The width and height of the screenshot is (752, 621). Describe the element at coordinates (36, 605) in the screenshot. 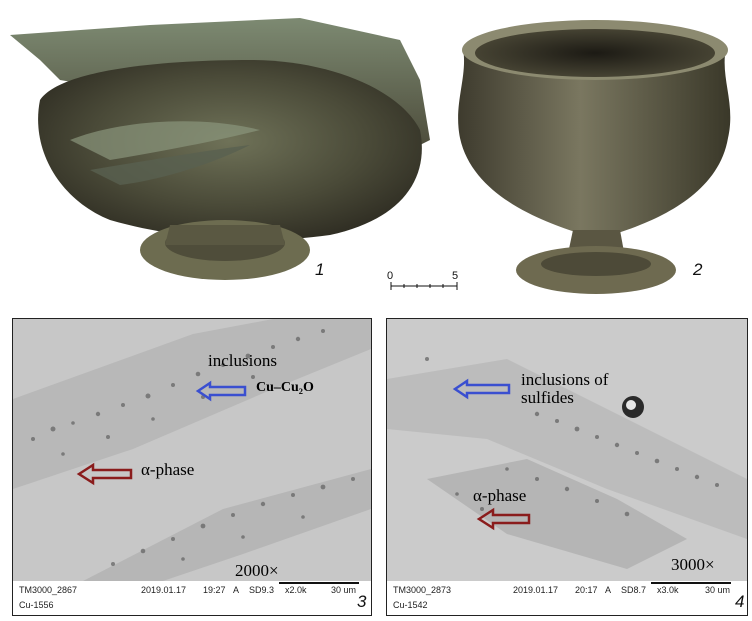

I see `sample-id-3: Cu-1556` at that location.